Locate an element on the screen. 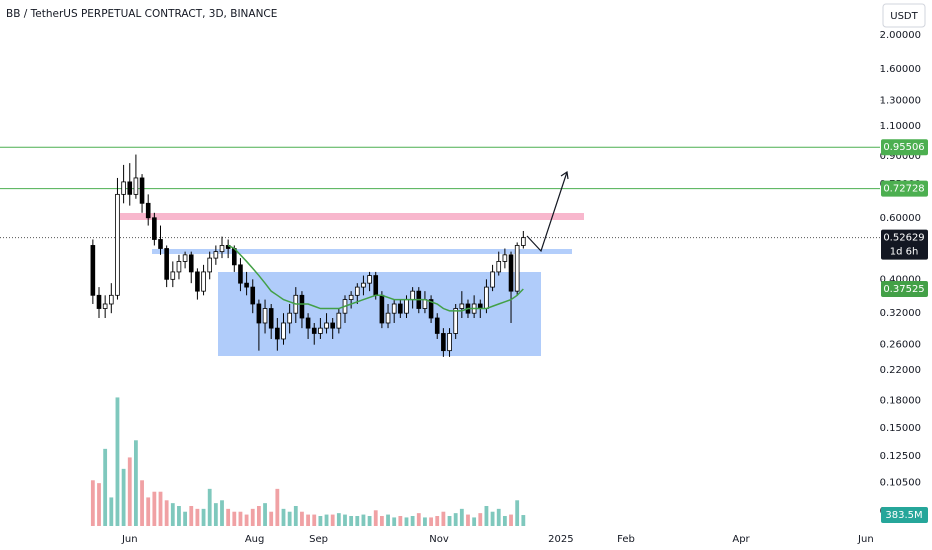 The image size is (932, 550). y-tick-label: 0.26000 is located at coordinates (900, 345).